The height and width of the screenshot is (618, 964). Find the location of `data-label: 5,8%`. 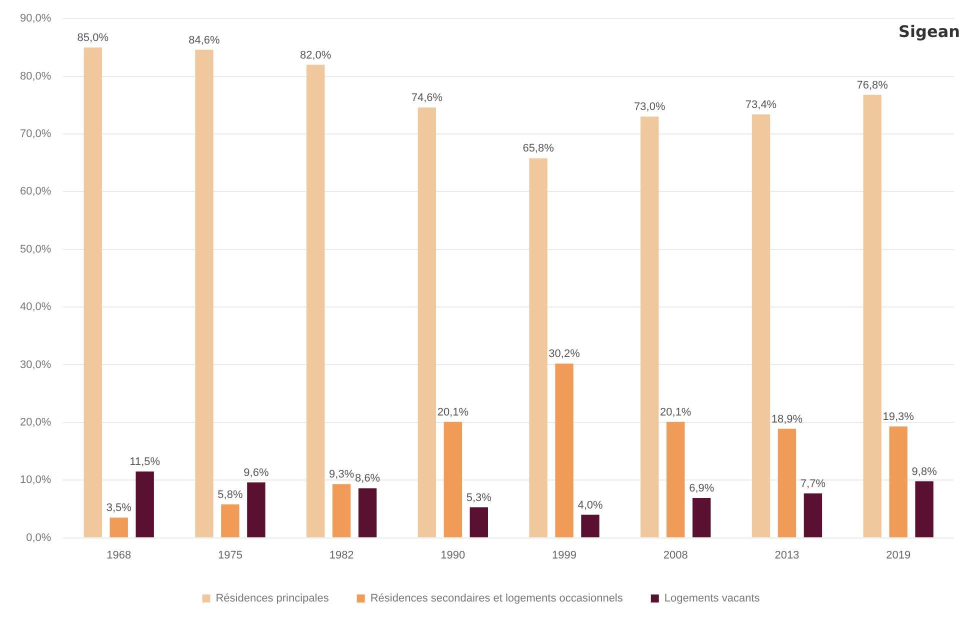

data-label: 5,8% is located at coordinates (230, 494).